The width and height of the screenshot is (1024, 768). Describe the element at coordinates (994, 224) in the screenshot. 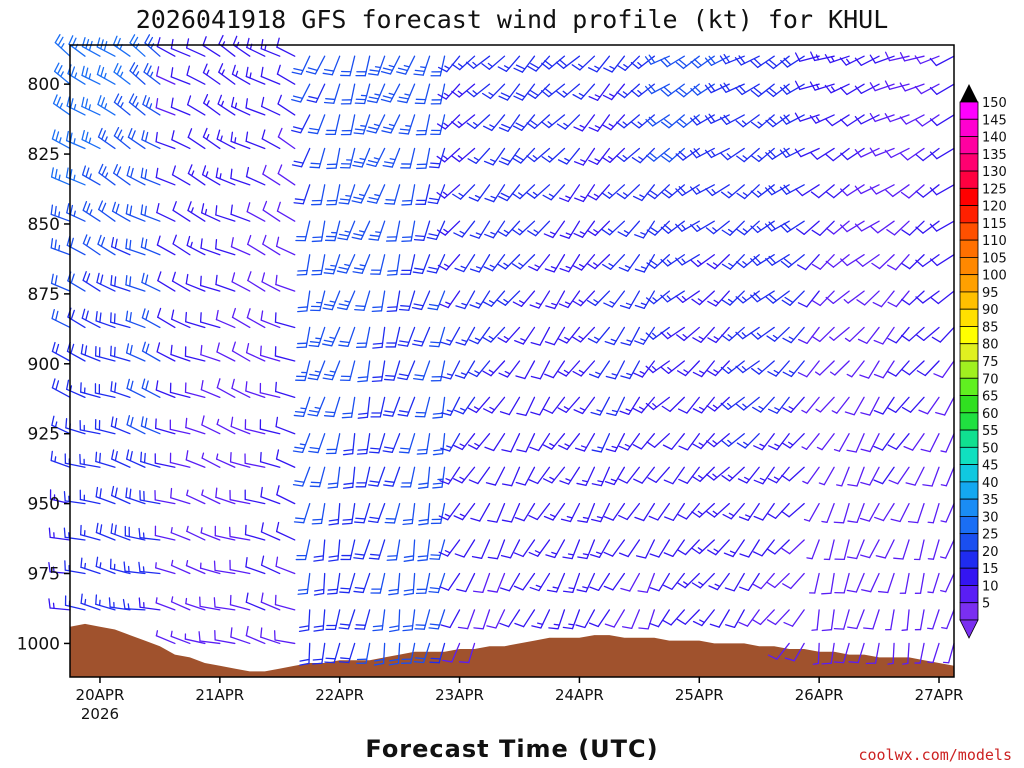

I see `colorbar-tick-label: 115` at that location.